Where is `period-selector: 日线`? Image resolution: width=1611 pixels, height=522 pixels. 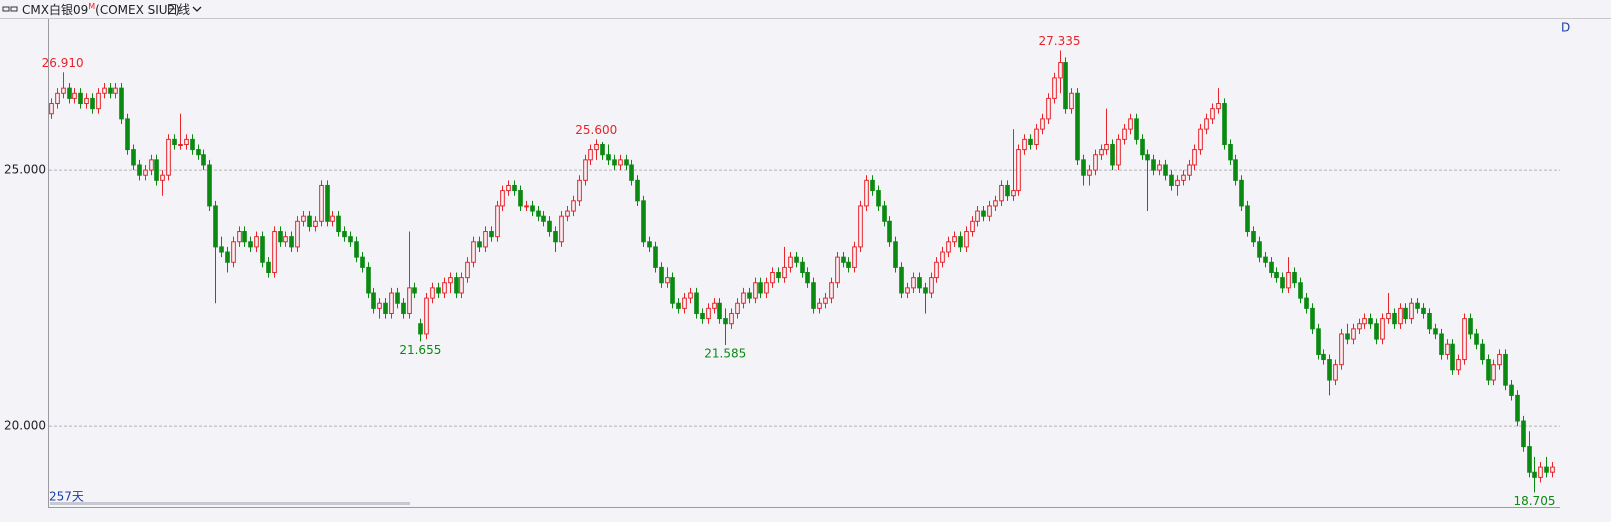
period-selector: 日线 is located at coordinates (178, 10).